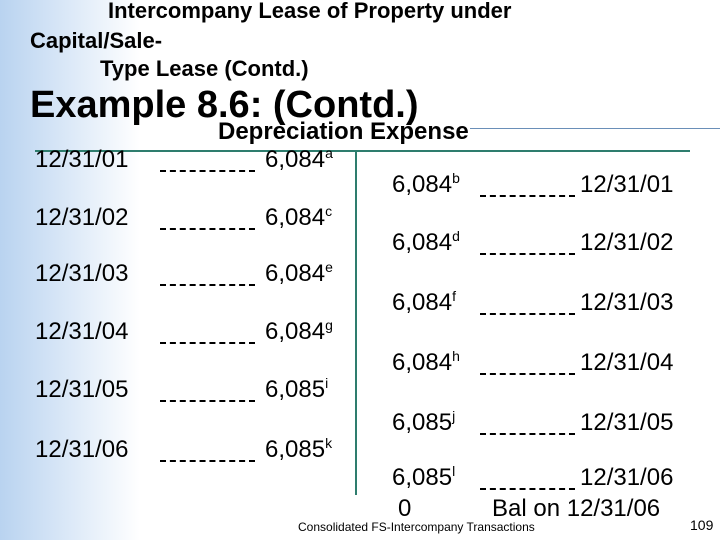 This screenshot has width=720, height=540. Describe the element at coordinates (329, 325) in the screenshot. I see `note: g` at that location.